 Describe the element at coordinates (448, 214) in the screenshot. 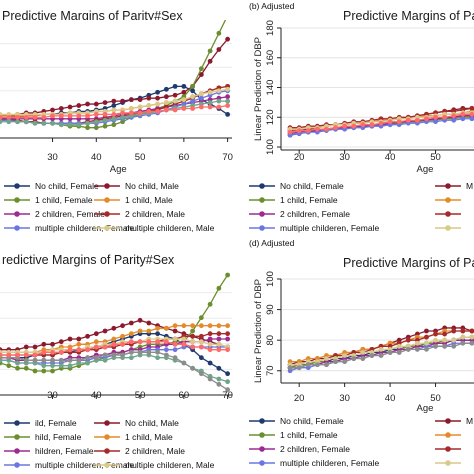

I see `legend-item` at that location.